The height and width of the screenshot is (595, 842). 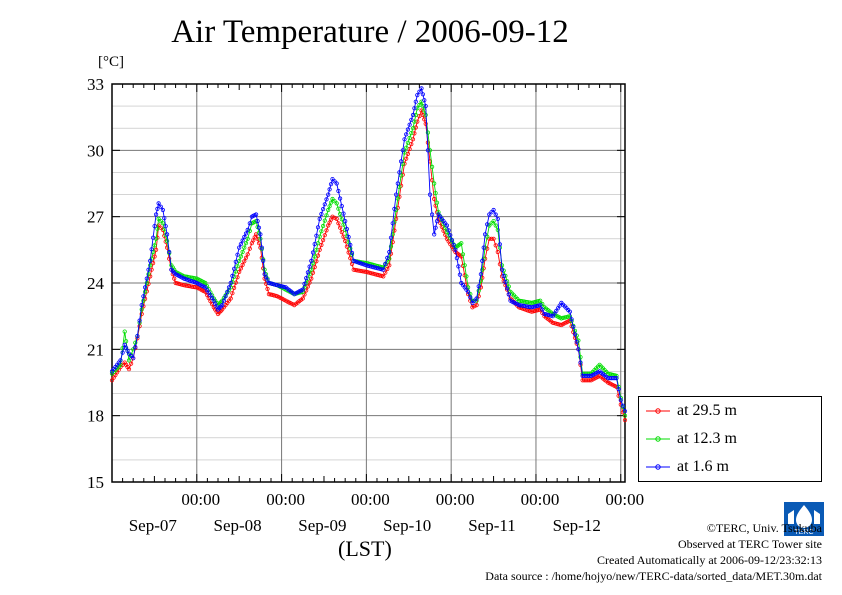 What do you see at coordinates (455, 499) in the screenshot?
I see `x-tick-time-label: 00:00` at bounding box center [455, 499].